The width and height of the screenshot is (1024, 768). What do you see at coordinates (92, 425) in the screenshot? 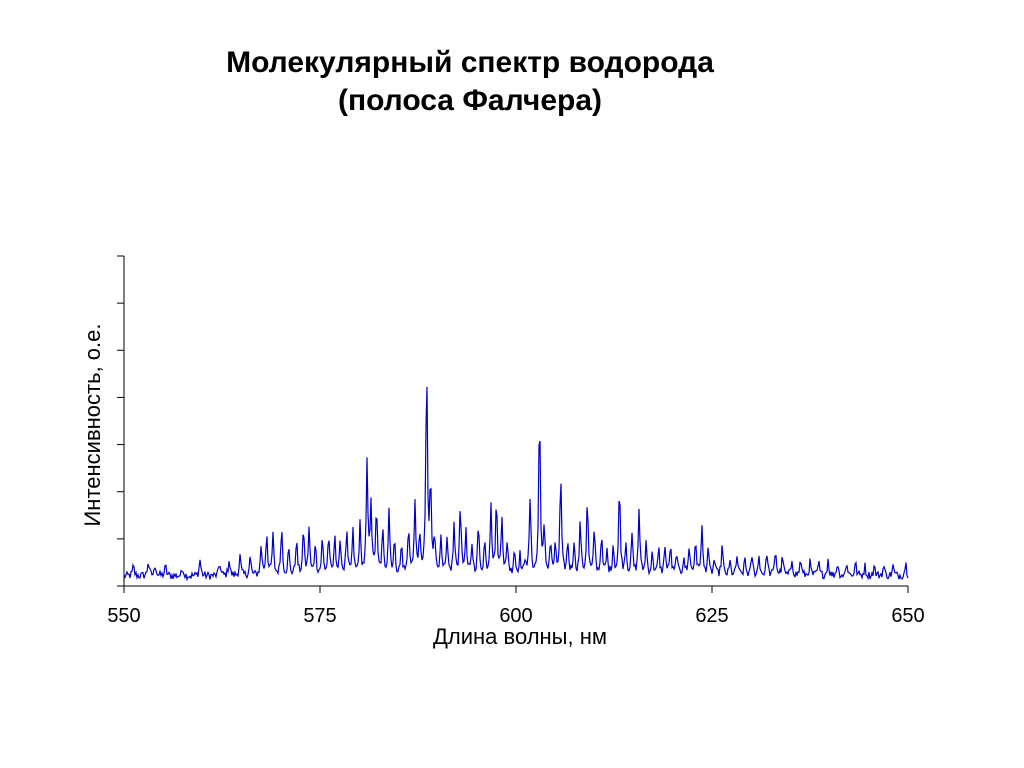
I see `y-axis-label: Интенсивность, о.е.` at bounding box center [92, 425].